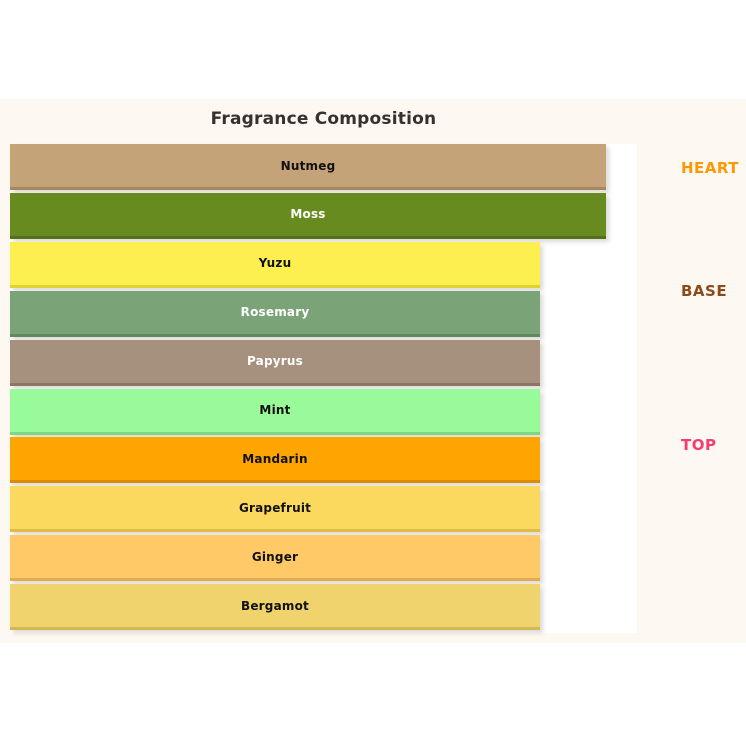 Image resolution: width=746 pixels, height=746 pixels. I want to click on bar-label-grapefruit: Grapefruit, so click(275, 507).